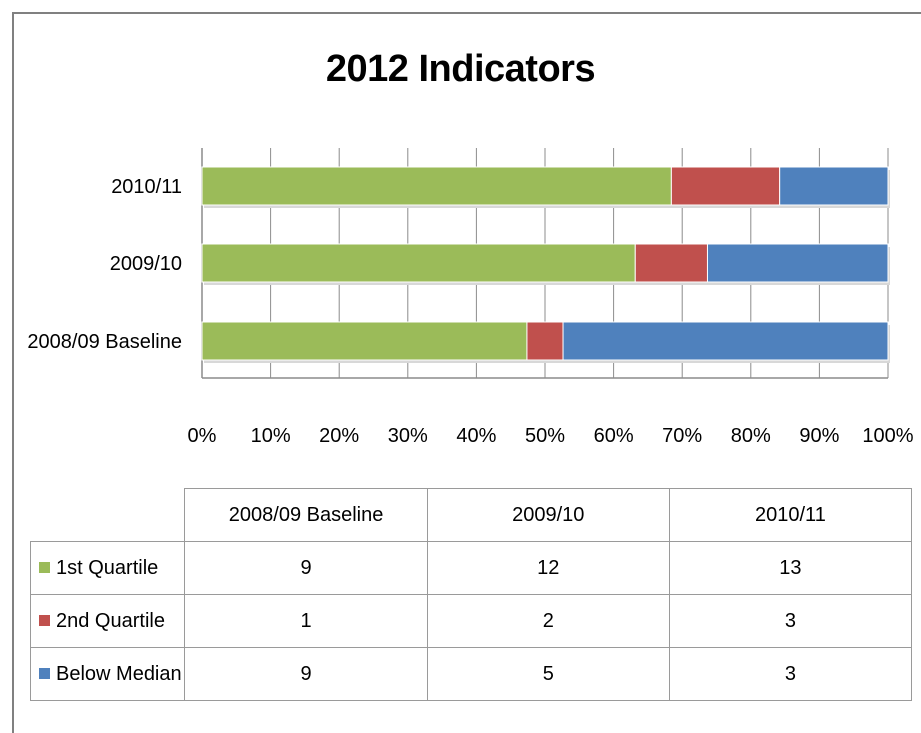  I want to click on series-label-cell: 1st Quartile, so click(107, 568).